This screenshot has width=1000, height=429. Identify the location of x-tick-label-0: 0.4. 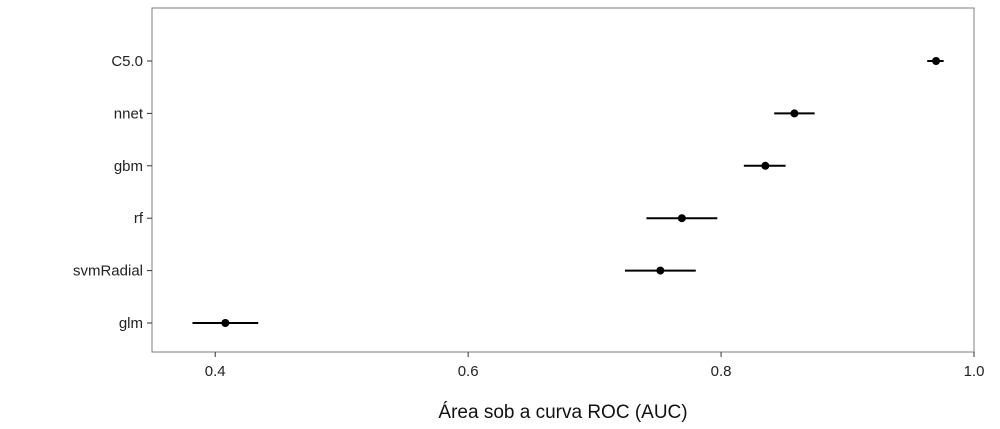
(215, 371).